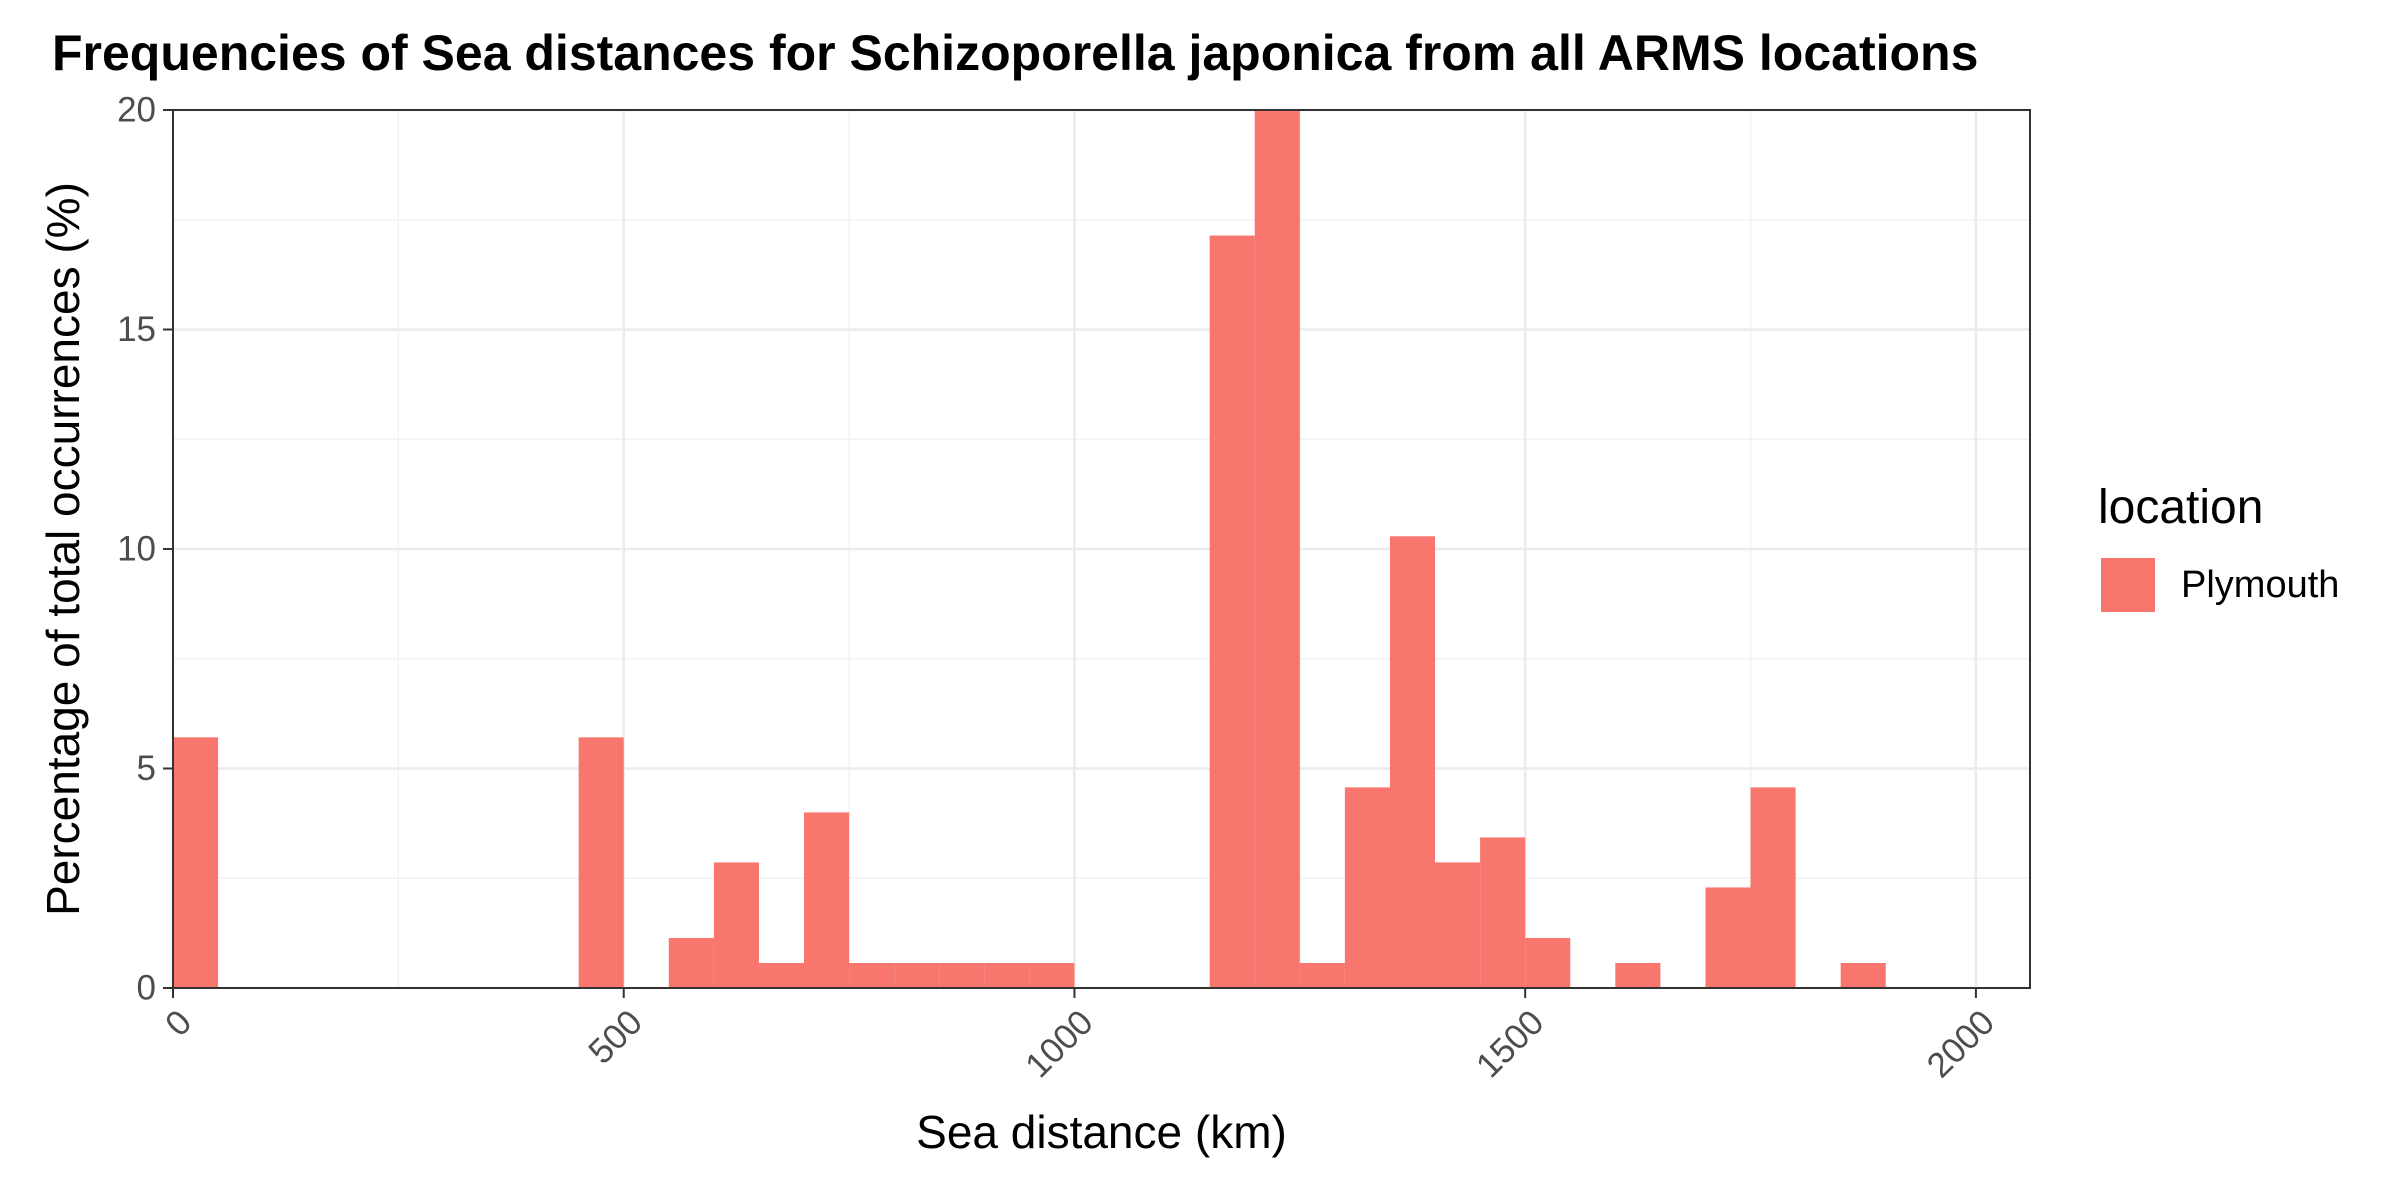 This screenshot has height=1200, width=2400. What do you see at coordinates (1960, 1044) in the screenshot?
I see `x-tick-label: 2000` at bounding box center [1960, 1044].